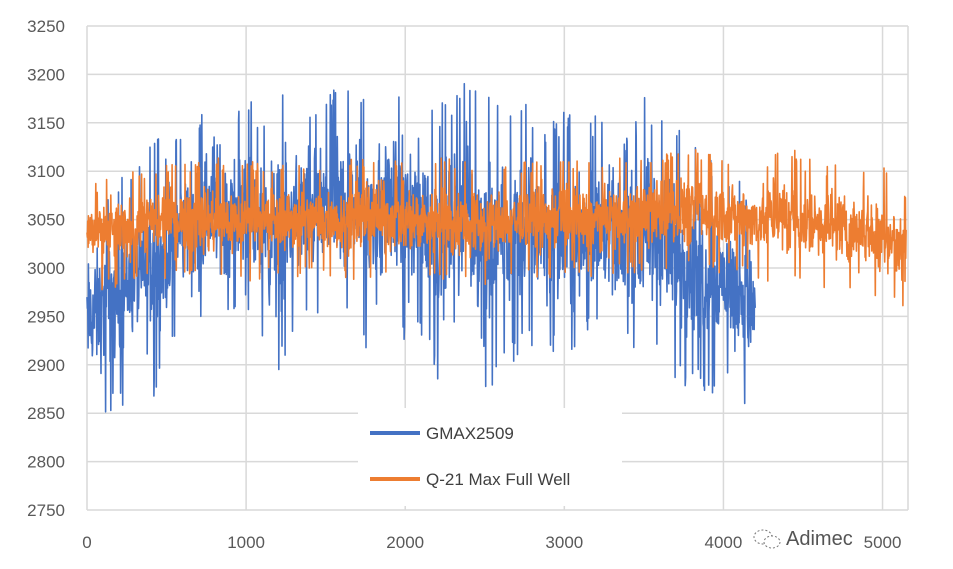 The height and width of the screenshot is (569, 953). Describe the element at coordinates (491, 542) in the screenshot. I see `x-axis-ticks: 0 1000 2000 3000 4000 5000` at that location.